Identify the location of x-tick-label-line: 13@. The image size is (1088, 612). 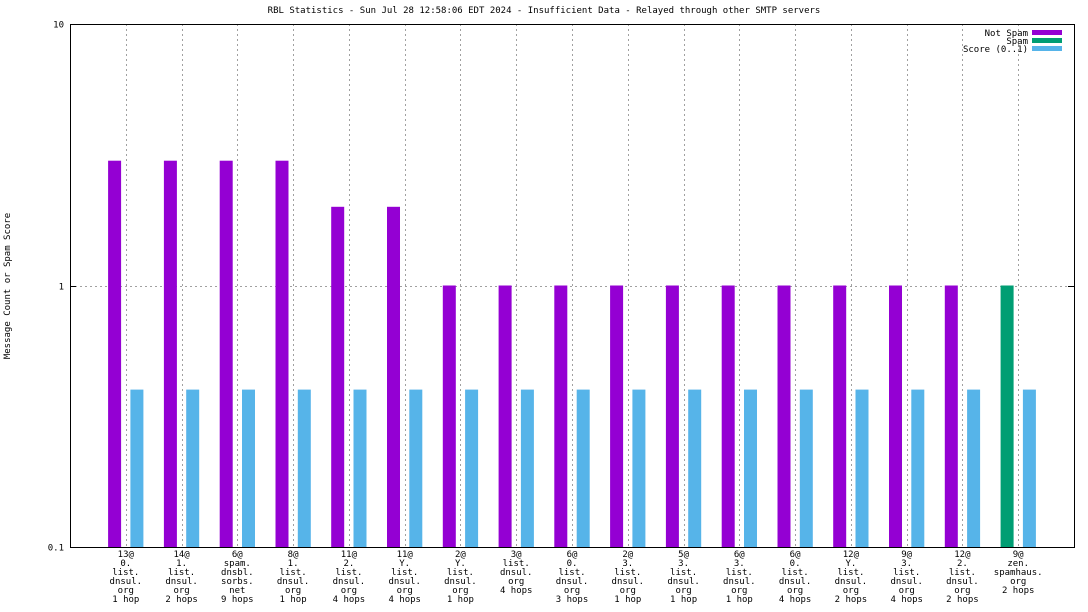
(126, 555).